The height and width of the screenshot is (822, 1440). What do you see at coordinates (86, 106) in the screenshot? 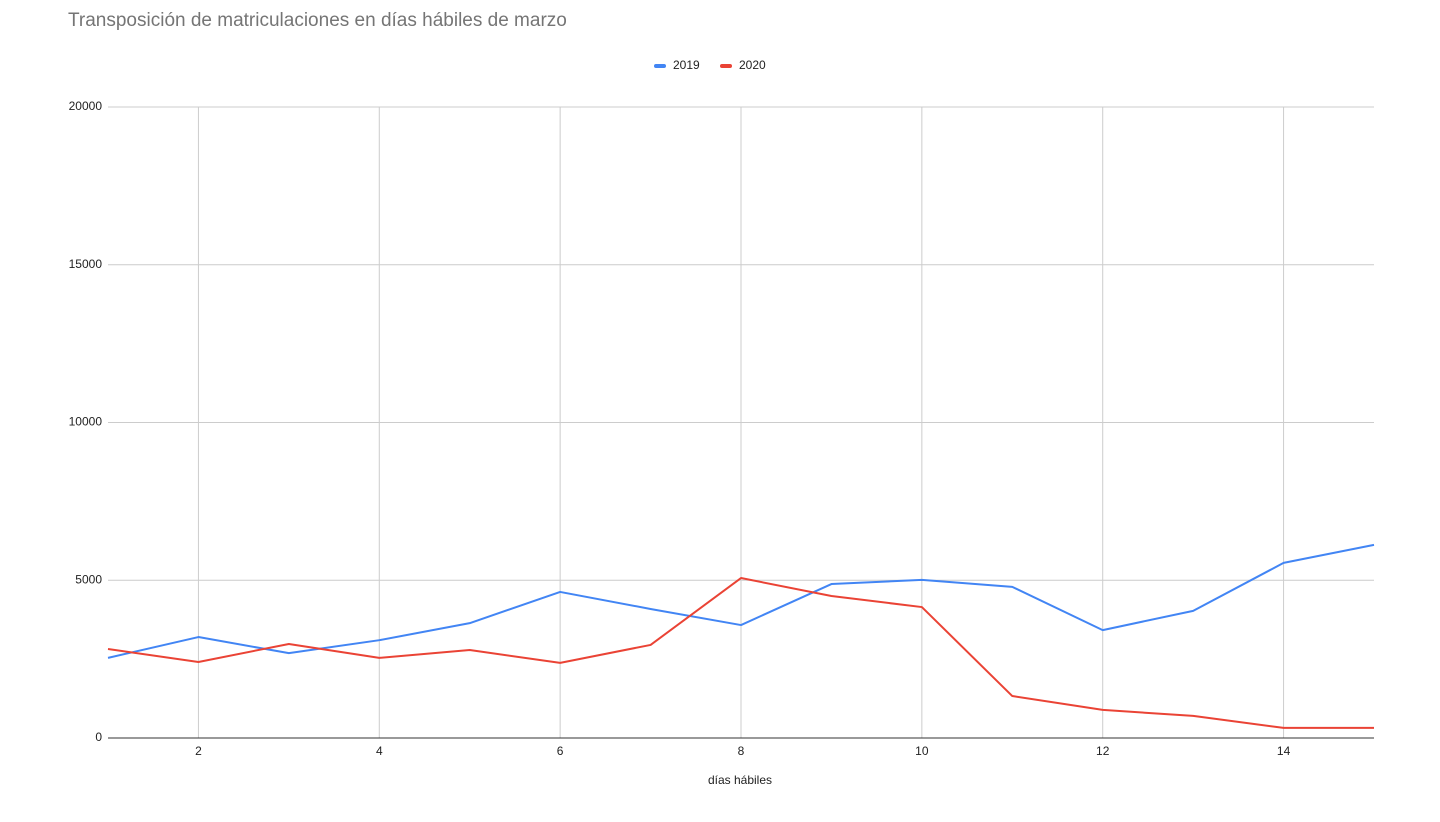
I see `y-tick-label: 20000` at bounding box center [86, 106].